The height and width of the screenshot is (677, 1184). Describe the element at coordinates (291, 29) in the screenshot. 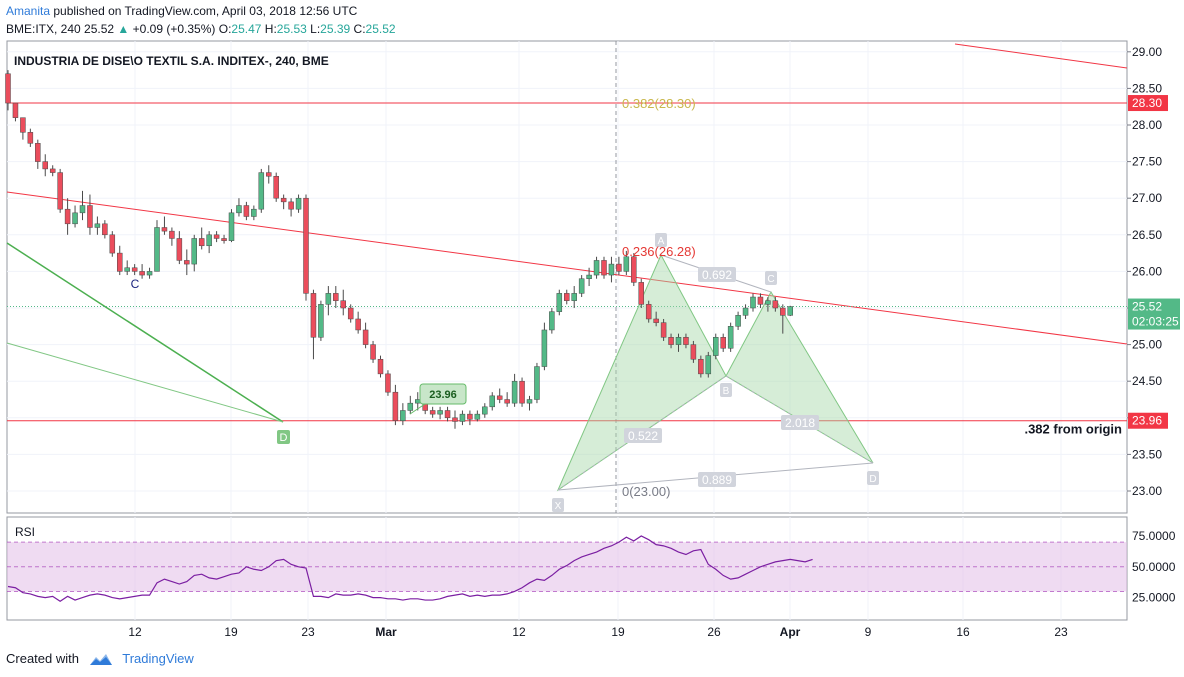

I see `high-value: 25.53` at that location.